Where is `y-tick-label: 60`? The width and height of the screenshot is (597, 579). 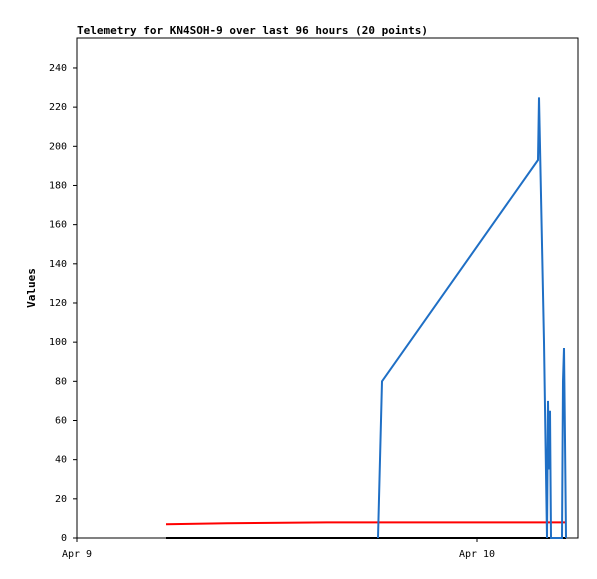
y-tick-label: 60 is located at coordinates (61, 420).